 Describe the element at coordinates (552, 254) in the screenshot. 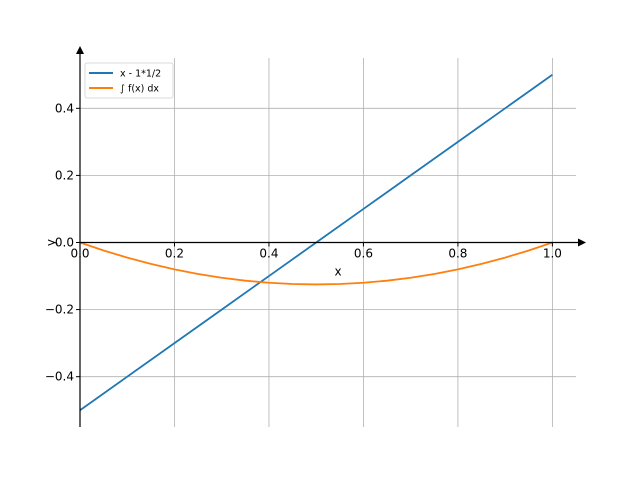

I see `x-tick-label-5: 1.0` at that location.